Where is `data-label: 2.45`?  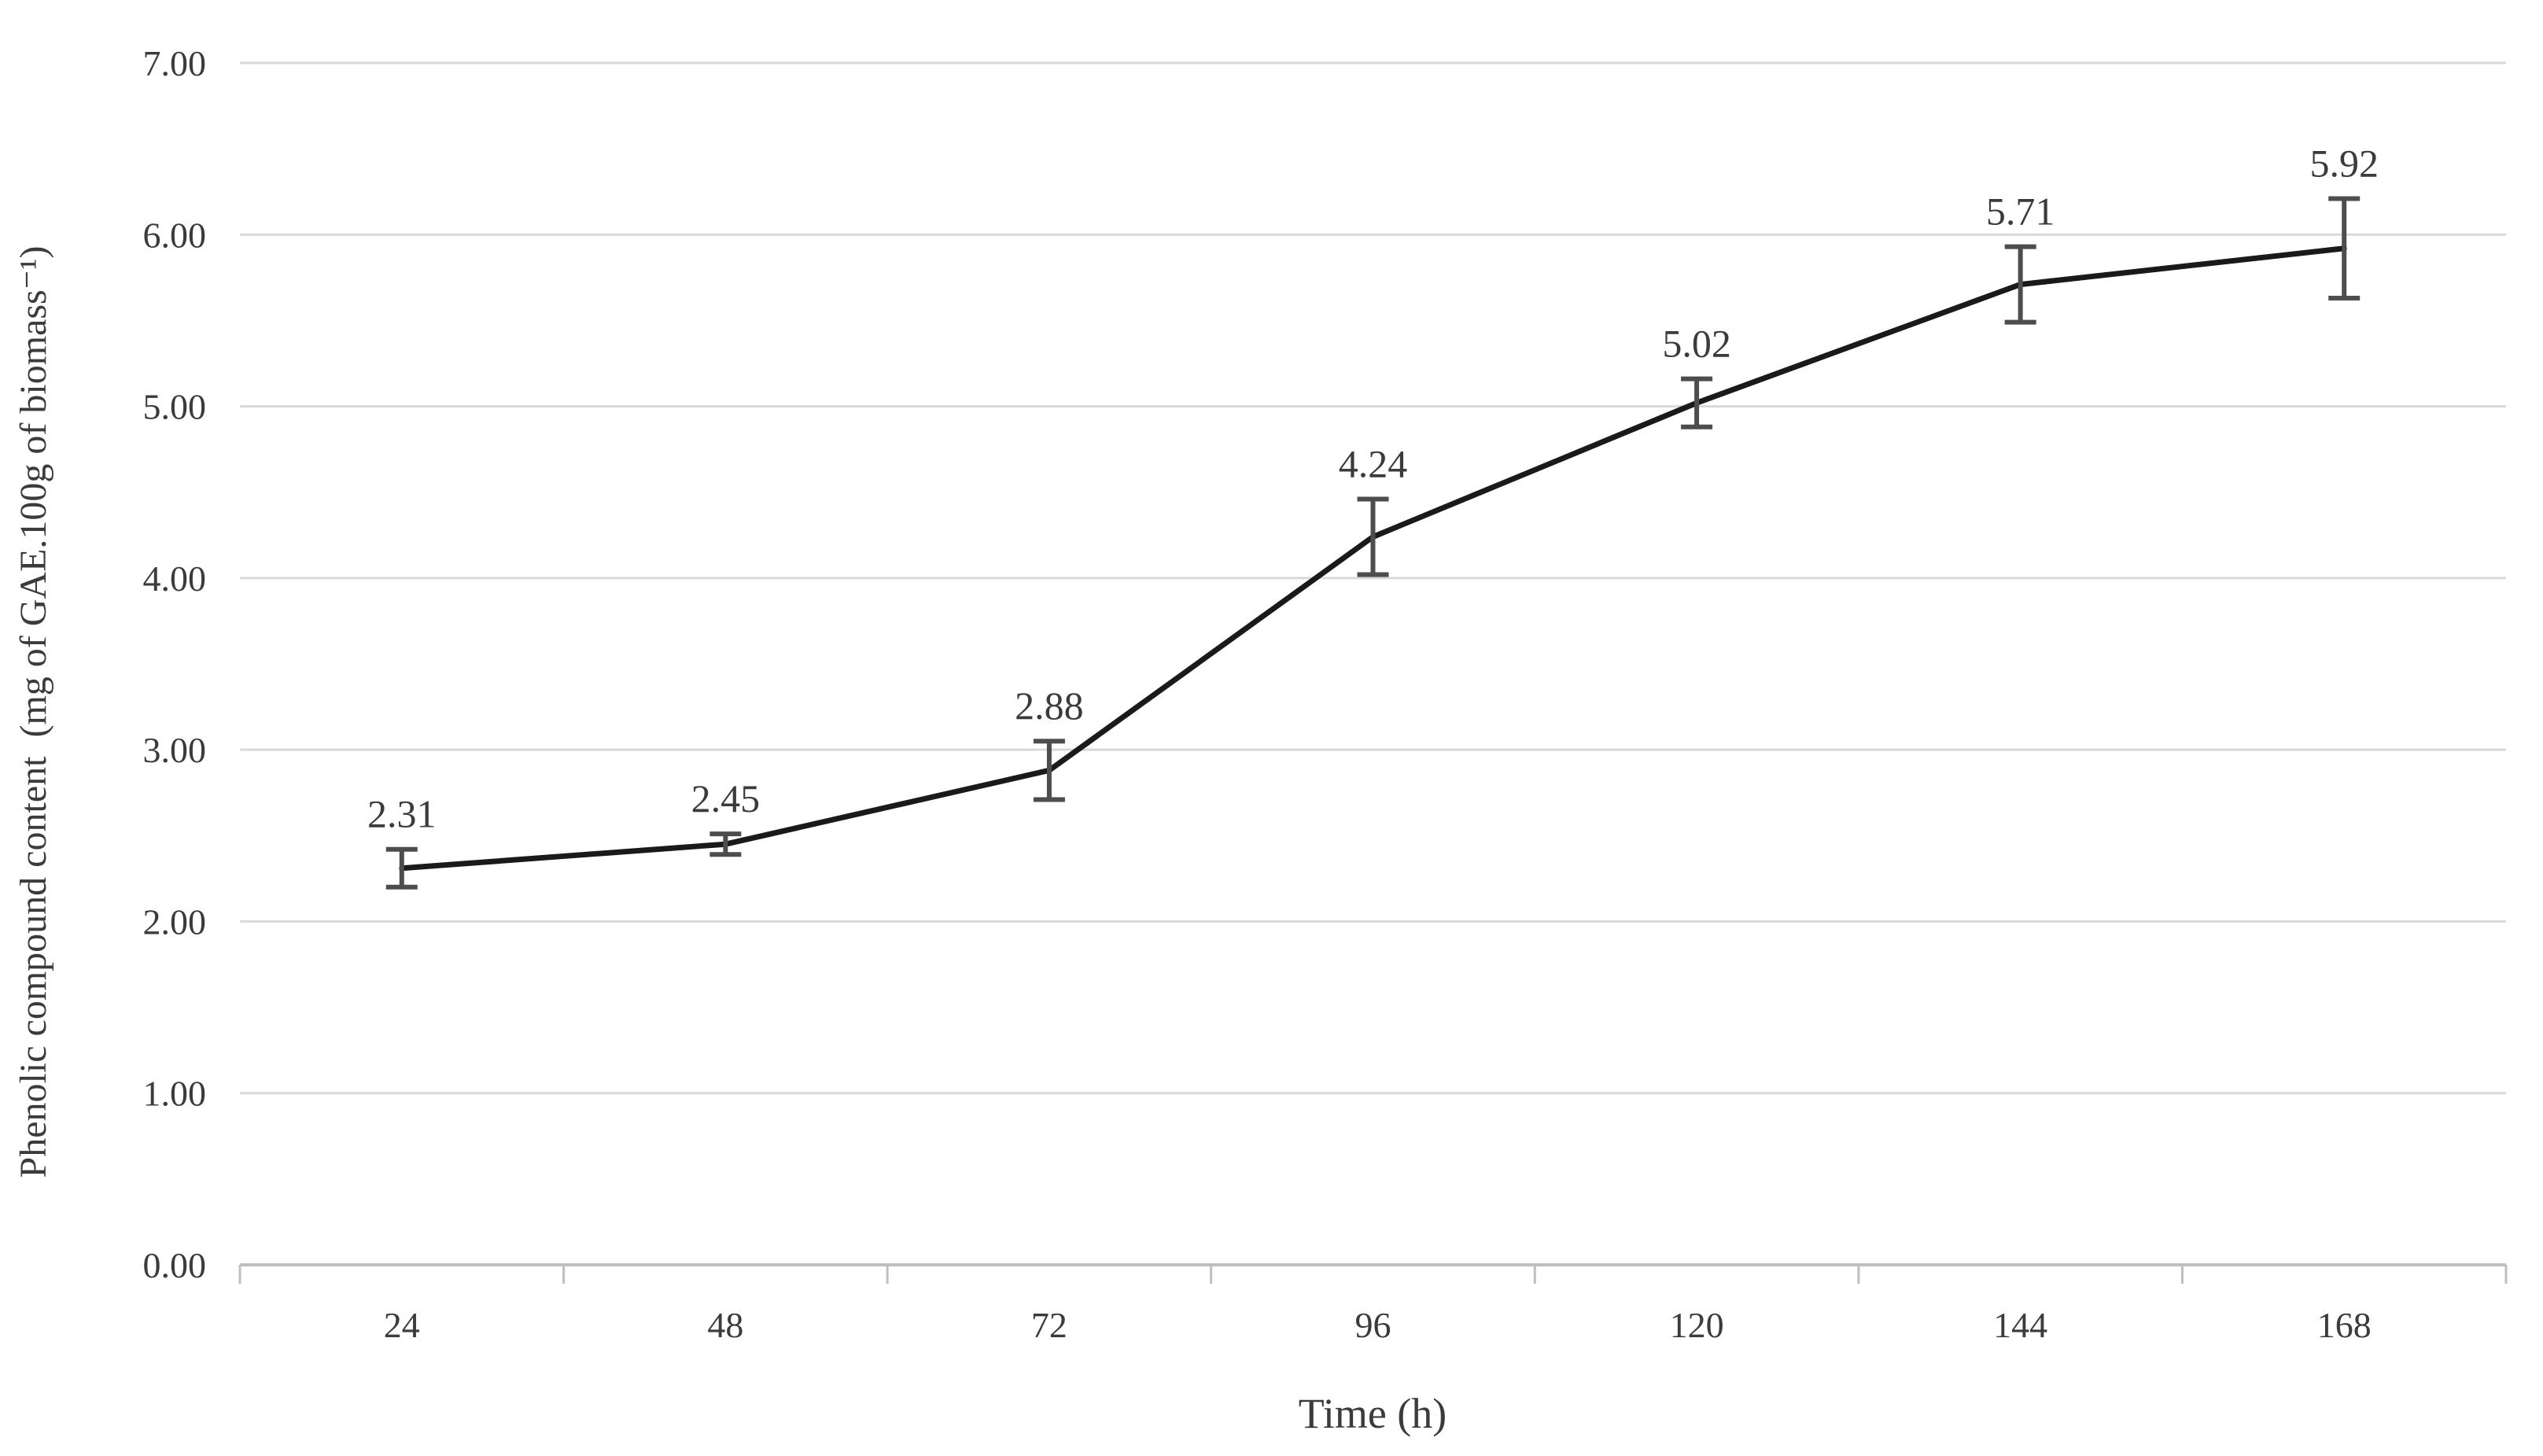 data-label: 2.45 is located at coordinates (726, 798).